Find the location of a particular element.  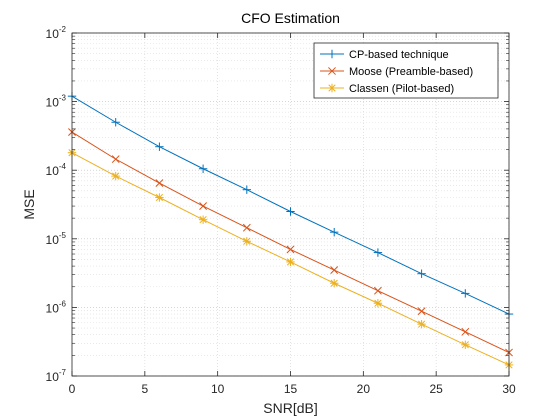

legend-label: Moose (Preamble-based) is located at coordinates (411, 72).